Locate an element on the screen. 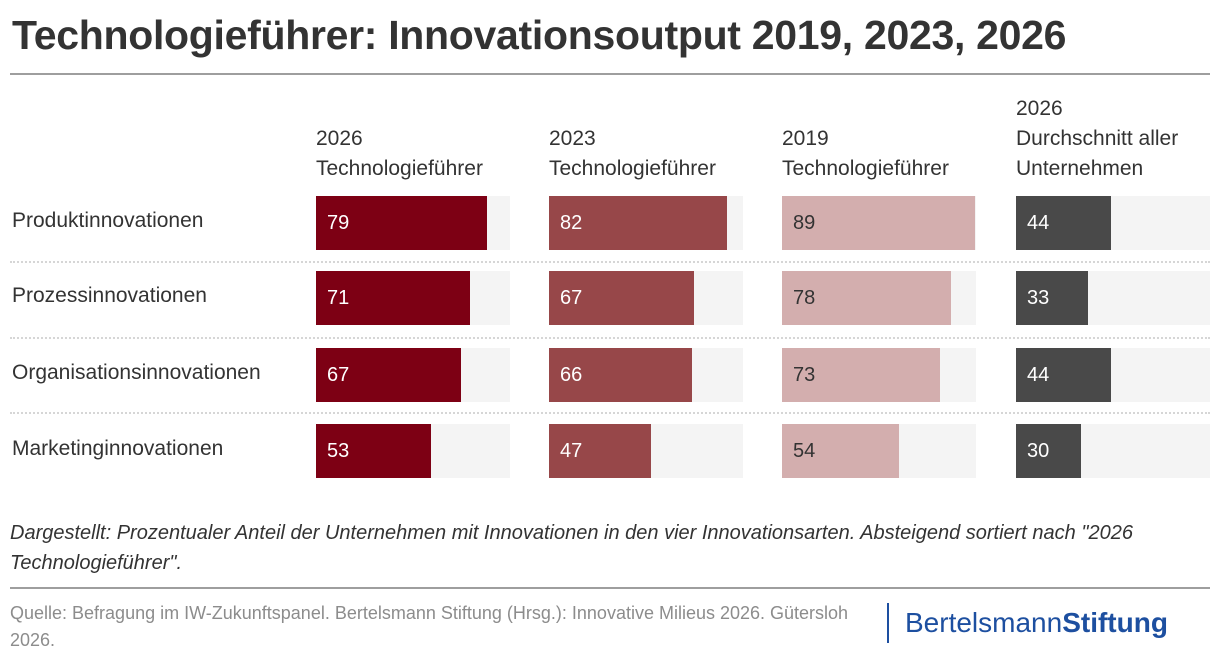 The height and width of the screenshot is (662, 1220). bar: 66 is located at coordinates (620, 375).